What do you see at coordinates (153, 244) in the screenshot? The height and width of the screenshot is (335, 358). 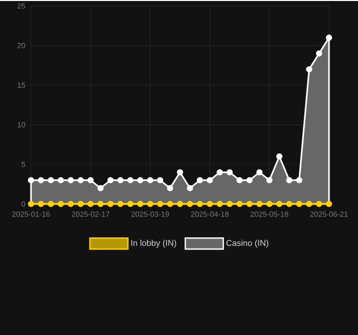 I see `legend-label: In lobby (IN)` at bounding box center [153, 244].